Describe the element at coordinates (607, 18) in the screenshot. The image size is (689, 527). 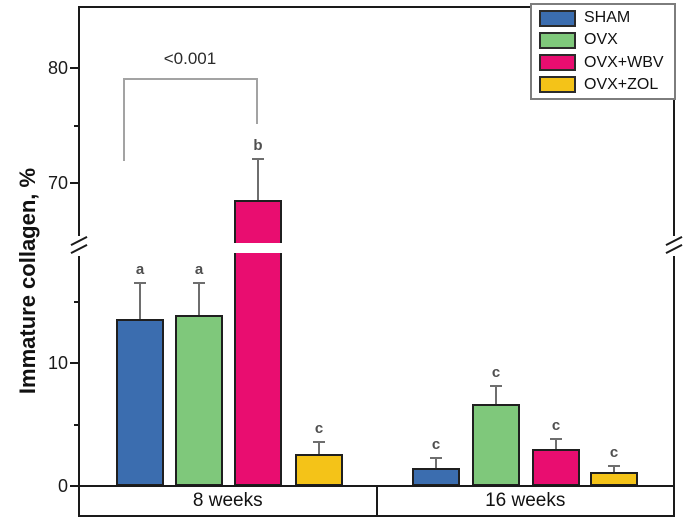
I see `legend-label: SHAM` at that location.